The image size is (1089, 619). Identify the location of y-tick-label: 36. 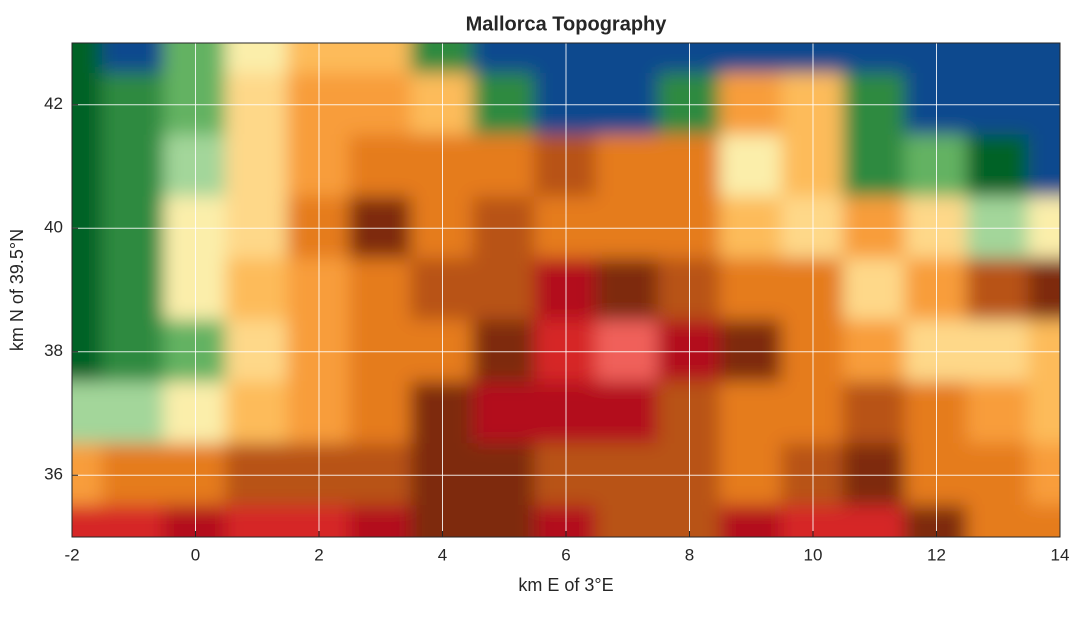
(53, 474).